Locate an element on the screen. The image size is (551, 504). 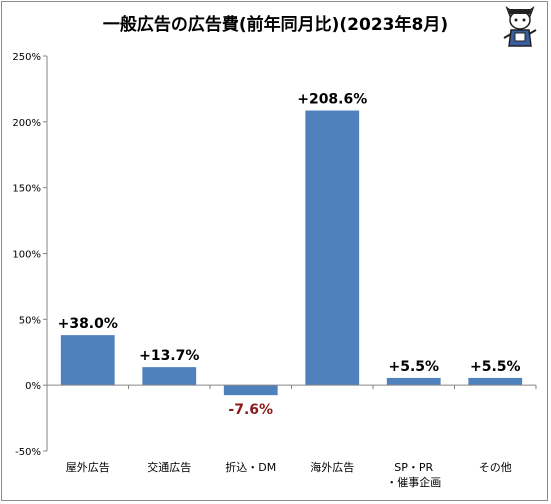
y-tick-label: -50% is located at coordinates (28, 452).